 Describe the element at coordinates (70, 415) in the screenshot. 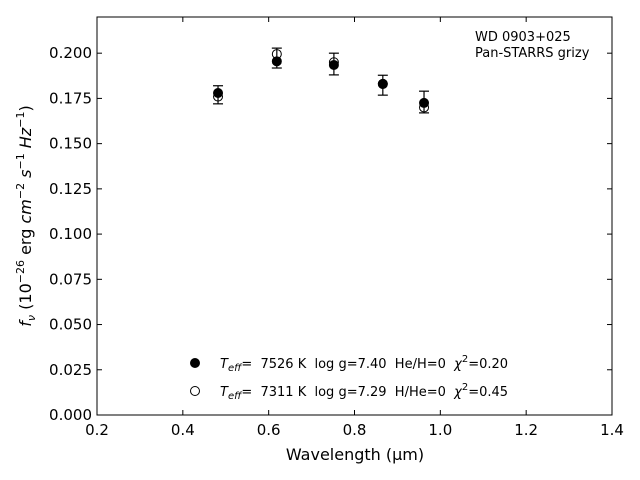

I see `y-tick-label: 0.000` at that location.